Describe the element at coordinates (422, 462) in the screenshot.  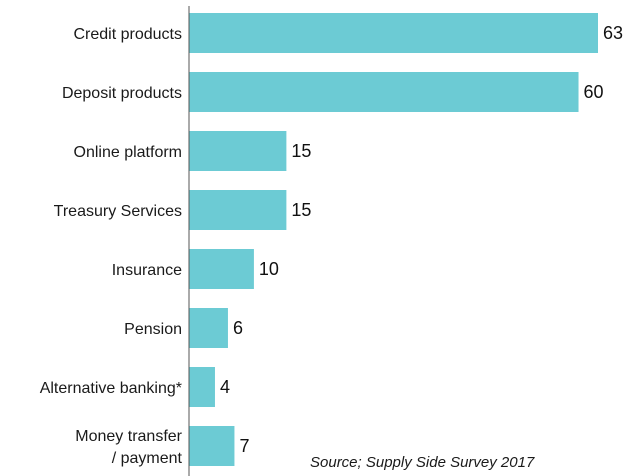
I see `source-note: Source; Supply Side Survey 2017` at that location.